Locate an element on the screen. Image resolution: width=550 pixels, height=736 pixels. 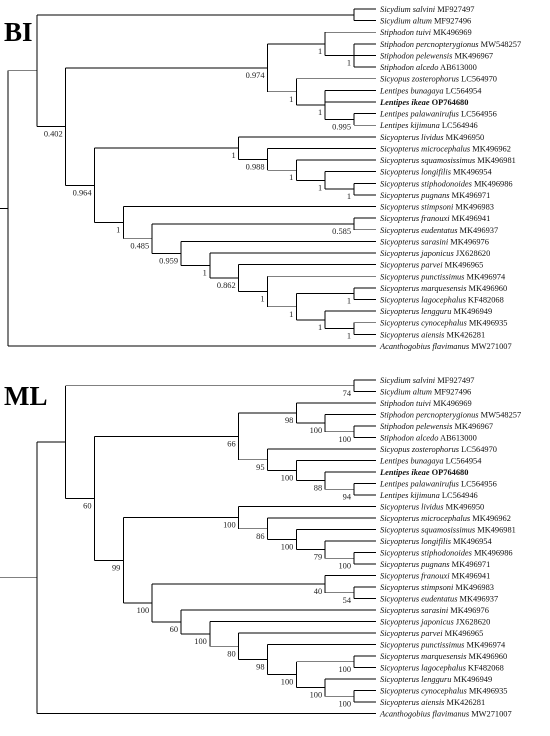
ml-panel-label: ML is located at coordinates (26, 396).